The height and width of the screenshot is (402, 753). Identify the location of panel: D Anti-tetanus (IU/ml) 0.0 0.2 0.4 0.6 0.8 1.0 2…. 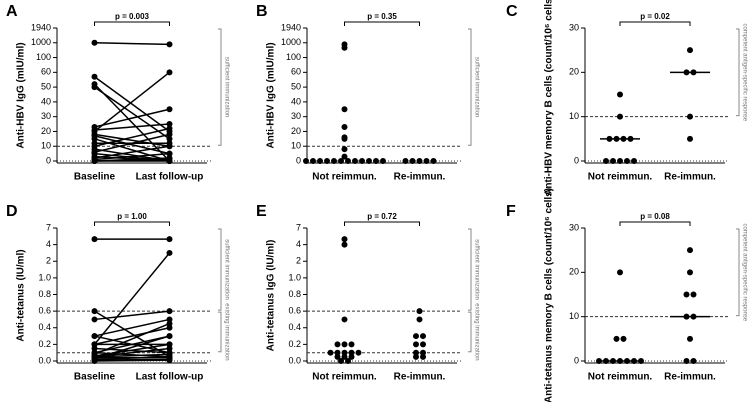
(117, 292).